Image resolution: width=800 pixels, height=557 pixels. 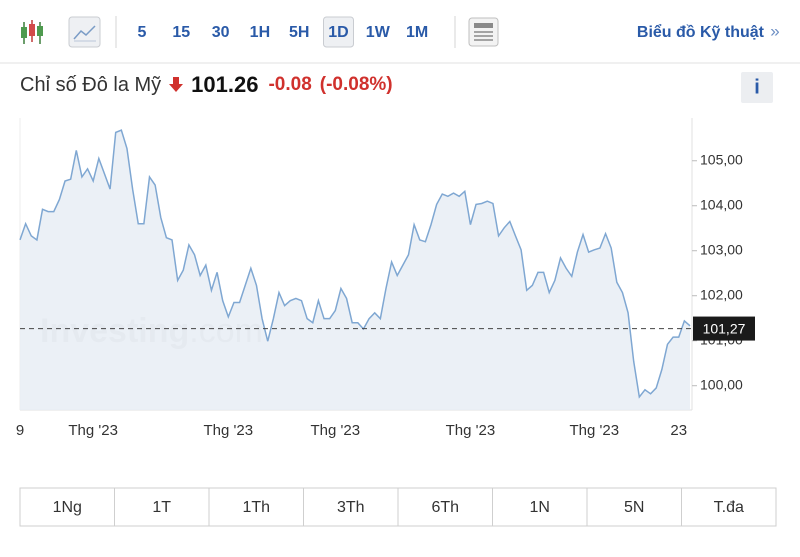 What do you see at coordinates (20, 430) in the screenshot?
I see `x-tick-label: 9` at bounding box center [20, 430].